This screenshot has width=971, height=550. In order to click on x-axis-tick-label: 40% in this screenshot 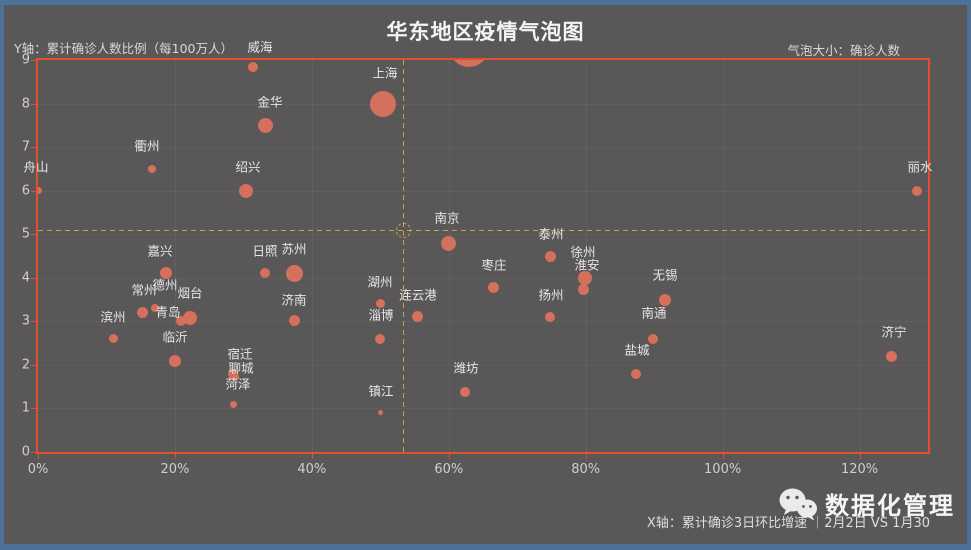, I will do `click(312, 469)`.